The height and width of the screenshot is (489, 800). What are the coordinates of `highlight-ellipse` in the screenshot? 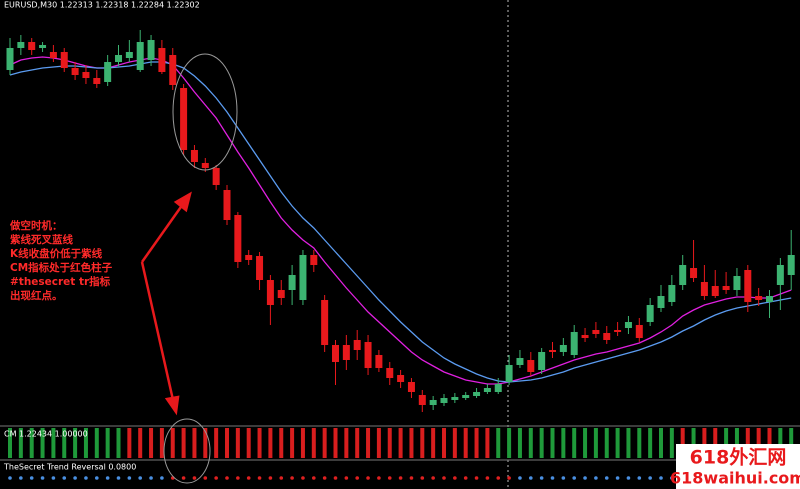 It's located at (205, 112).